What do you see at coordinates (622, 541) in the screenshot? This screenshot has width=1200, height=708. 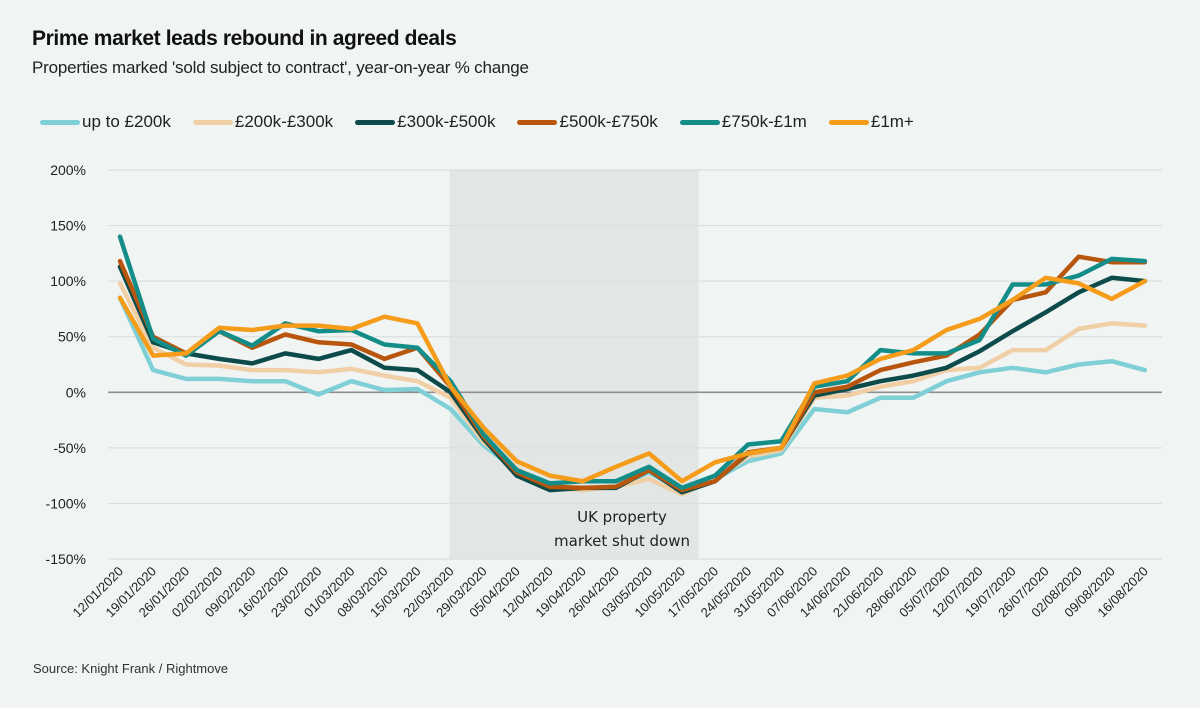 I see `shutdown-annotation: market shut down` at bounding box center [622, 541].